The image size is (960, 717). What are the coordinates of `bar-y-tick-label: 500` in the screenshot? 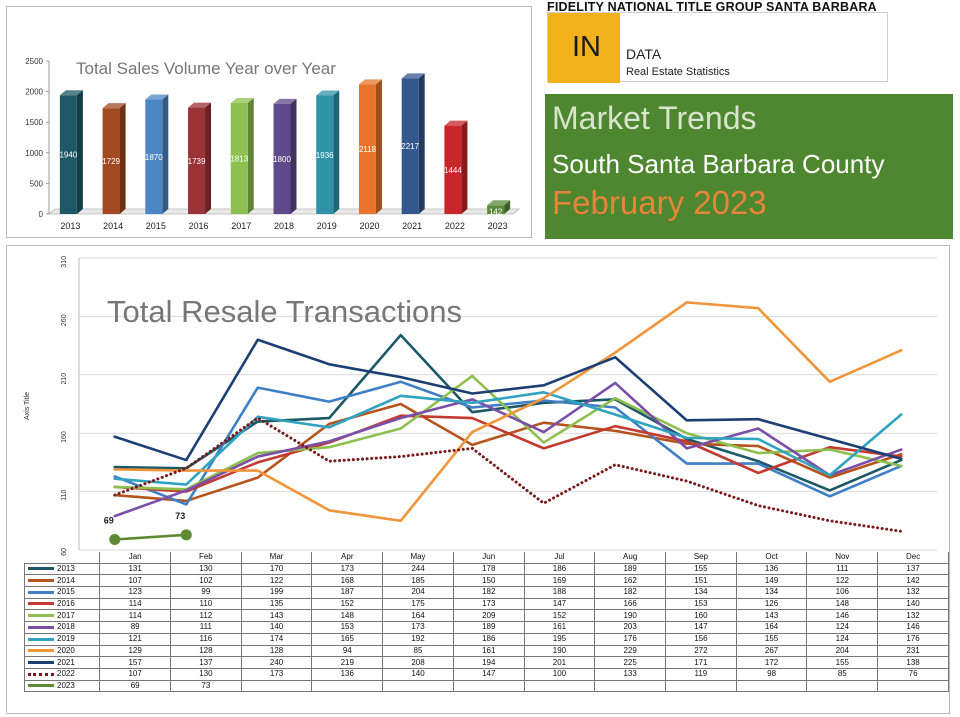 It's located at (37, 183).